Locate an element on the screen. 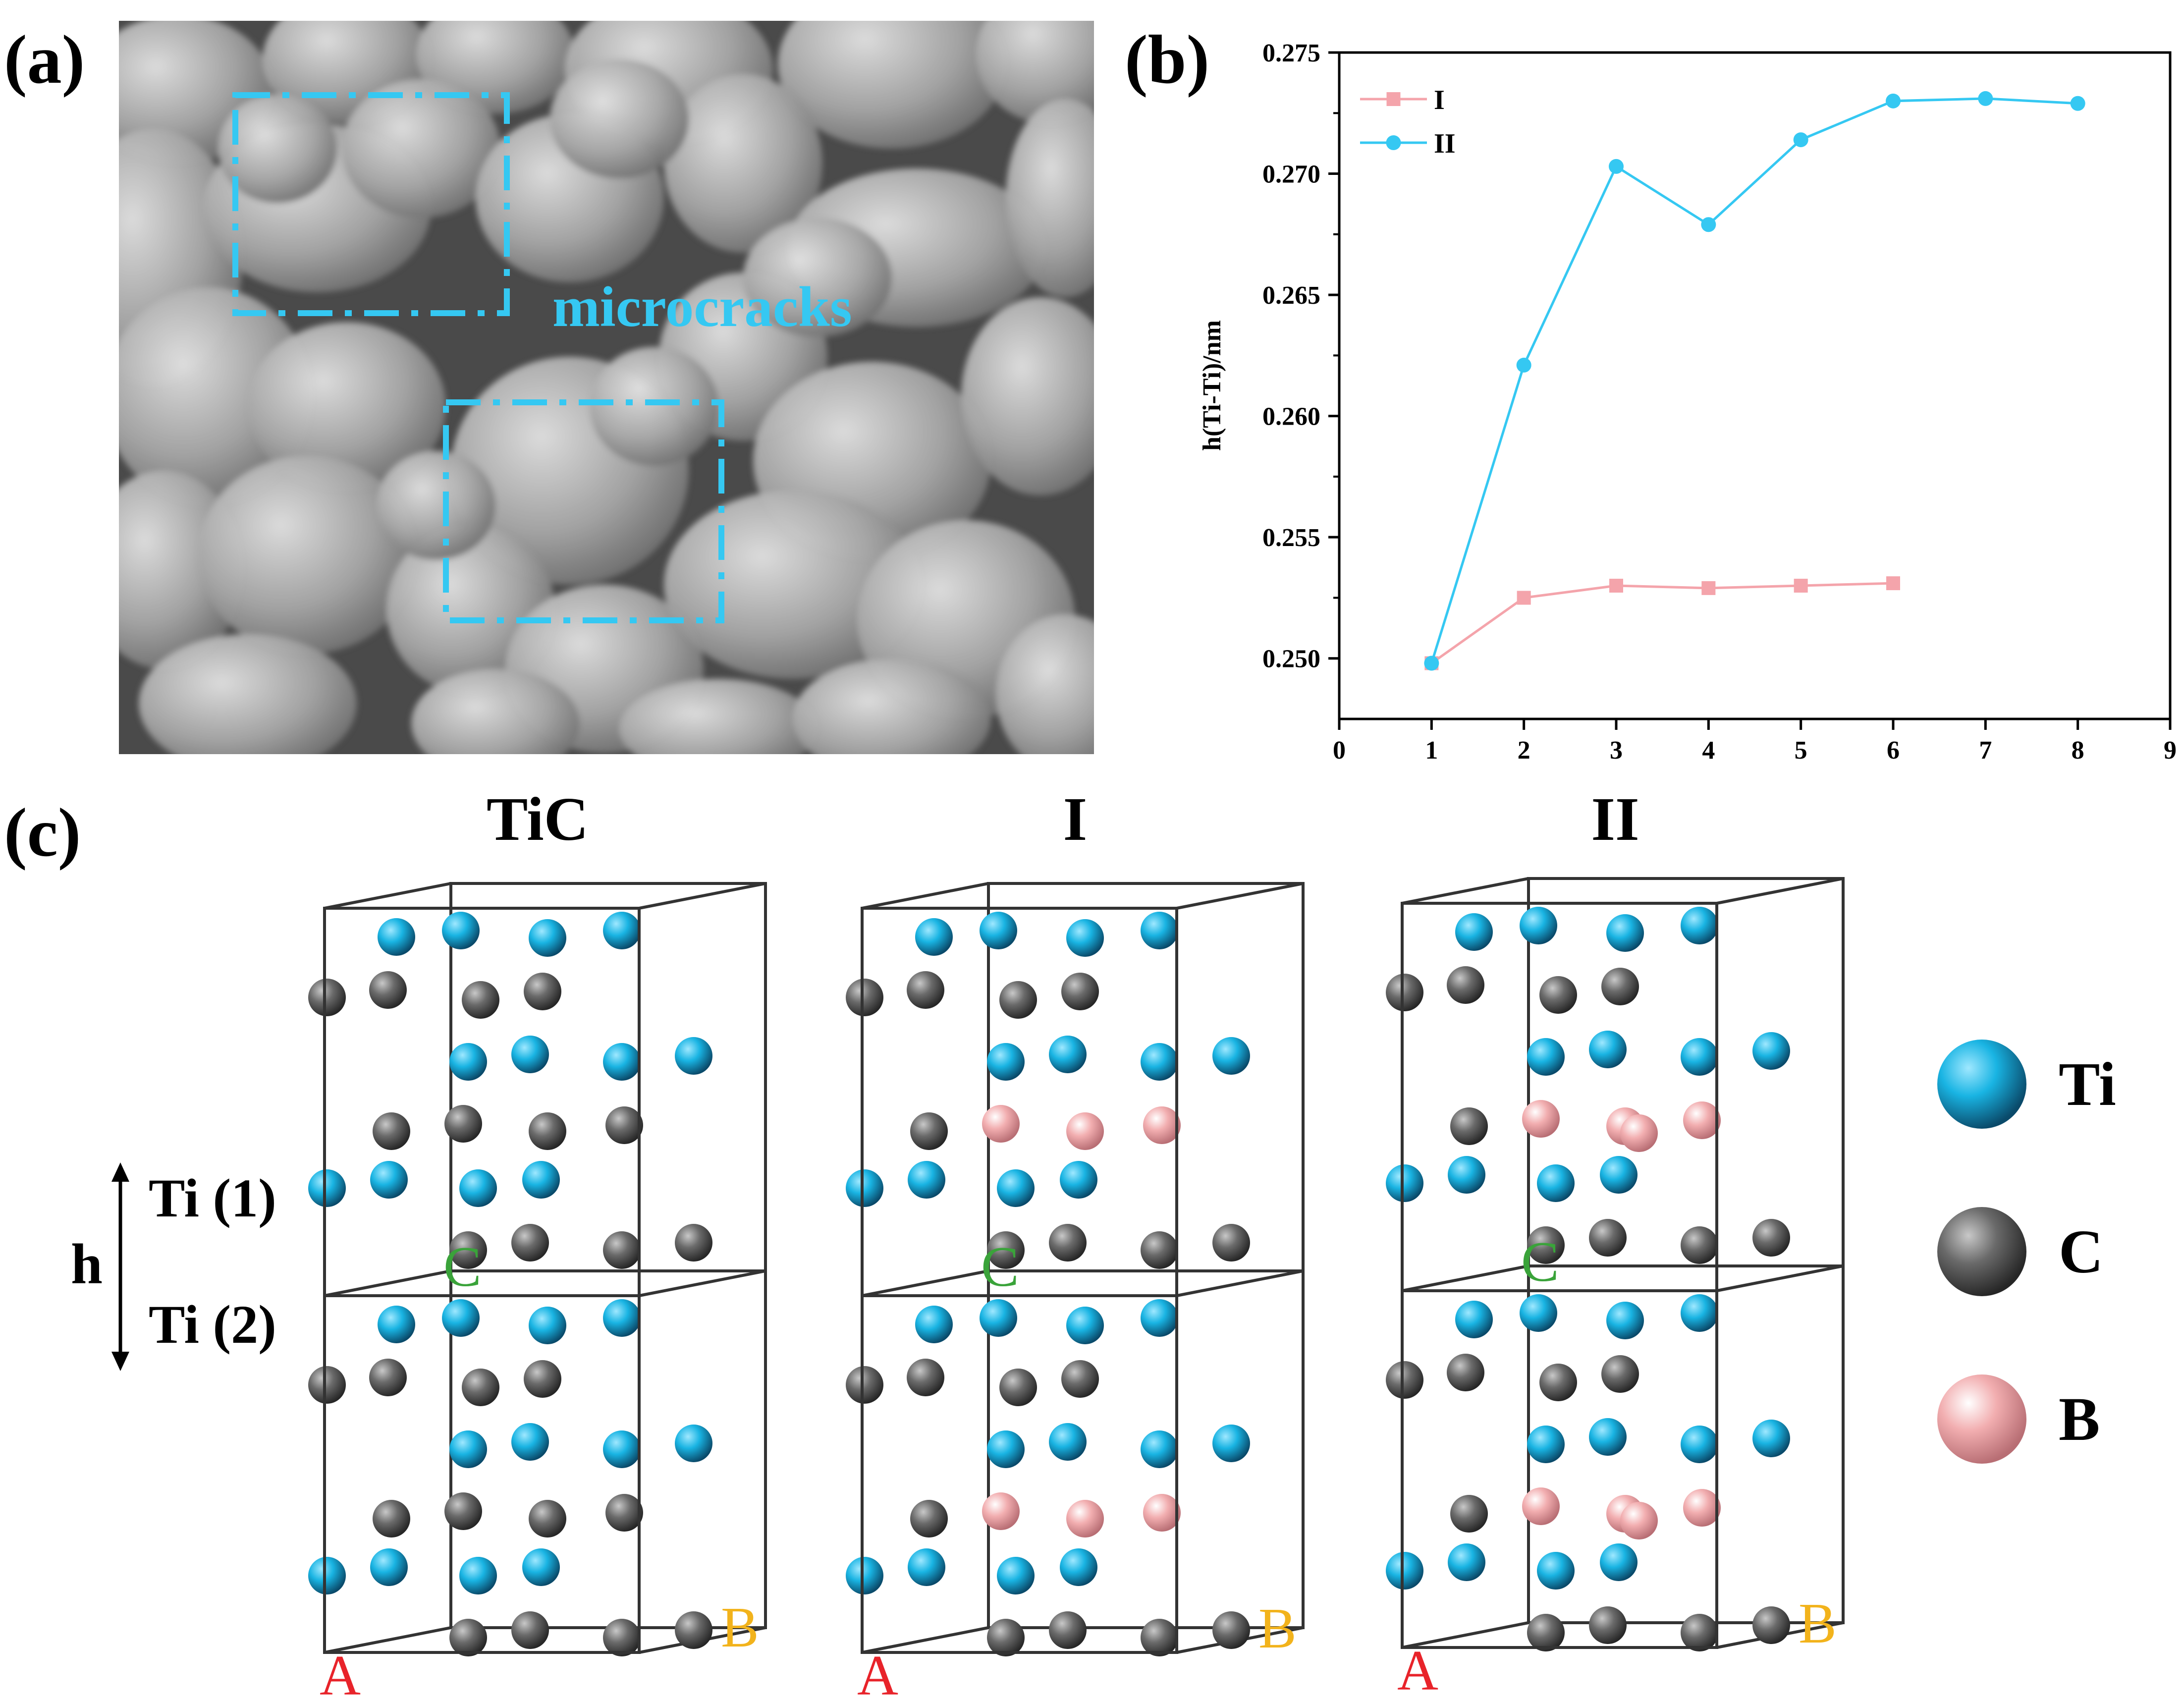  legend-atom-c is located at coordinates (1981, 1251).